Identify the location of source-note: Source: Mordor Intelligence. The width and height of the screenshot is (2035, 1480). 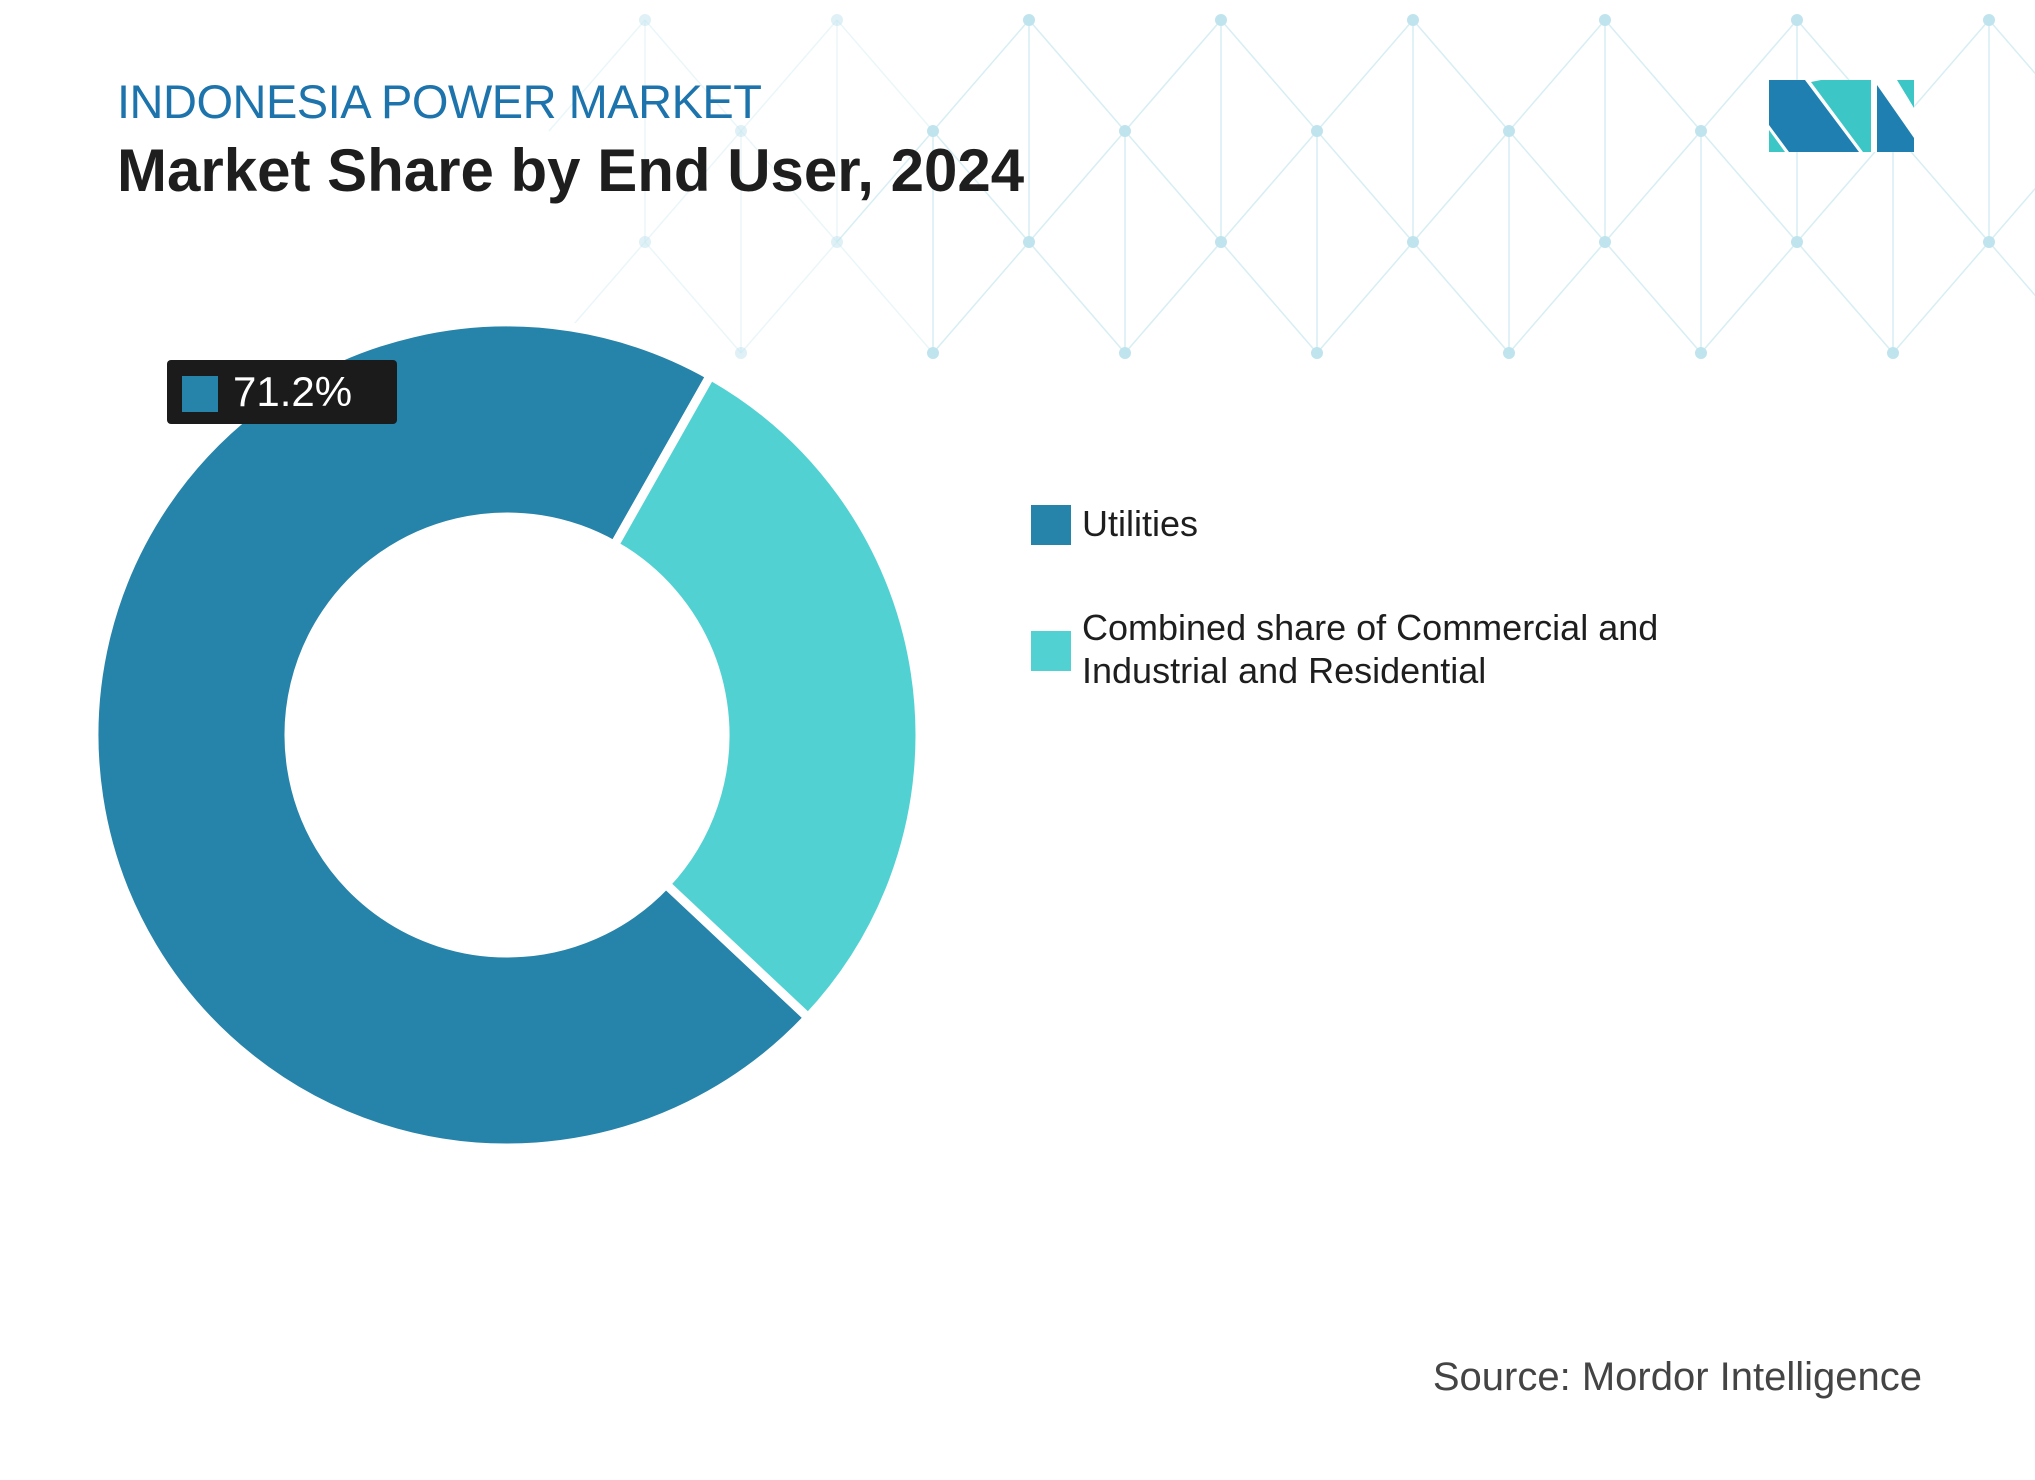
(1677, 1377).